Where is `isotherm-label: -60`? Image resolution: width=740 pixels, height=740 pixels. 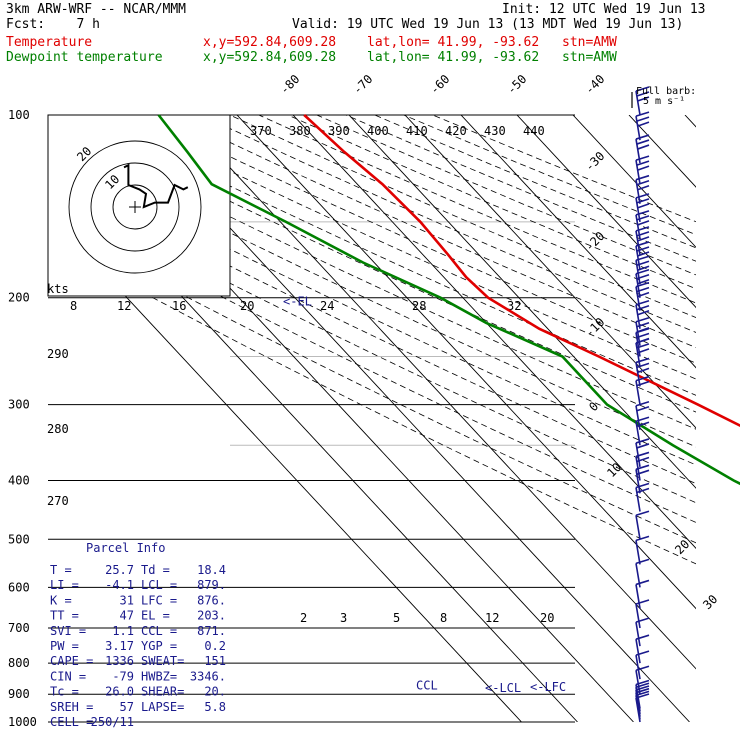
isotherm-label: -60 is located at coordinates (439, 84).